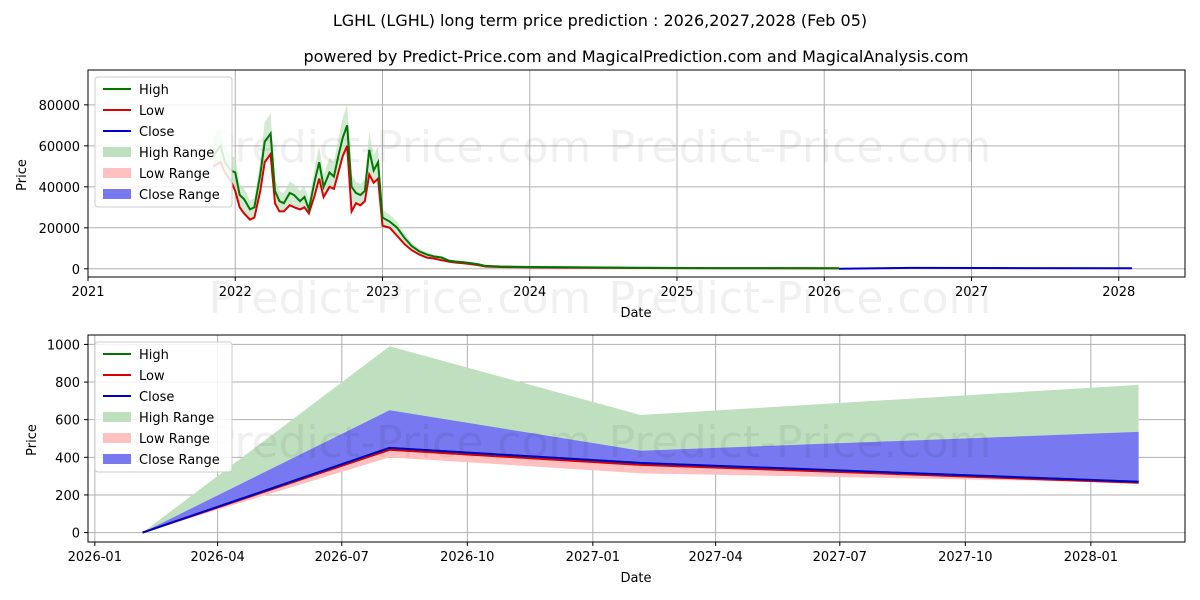 The height and width of the screenshot is (600, 1200). I want to click on history-xlabel: Date, so click(635, 313).